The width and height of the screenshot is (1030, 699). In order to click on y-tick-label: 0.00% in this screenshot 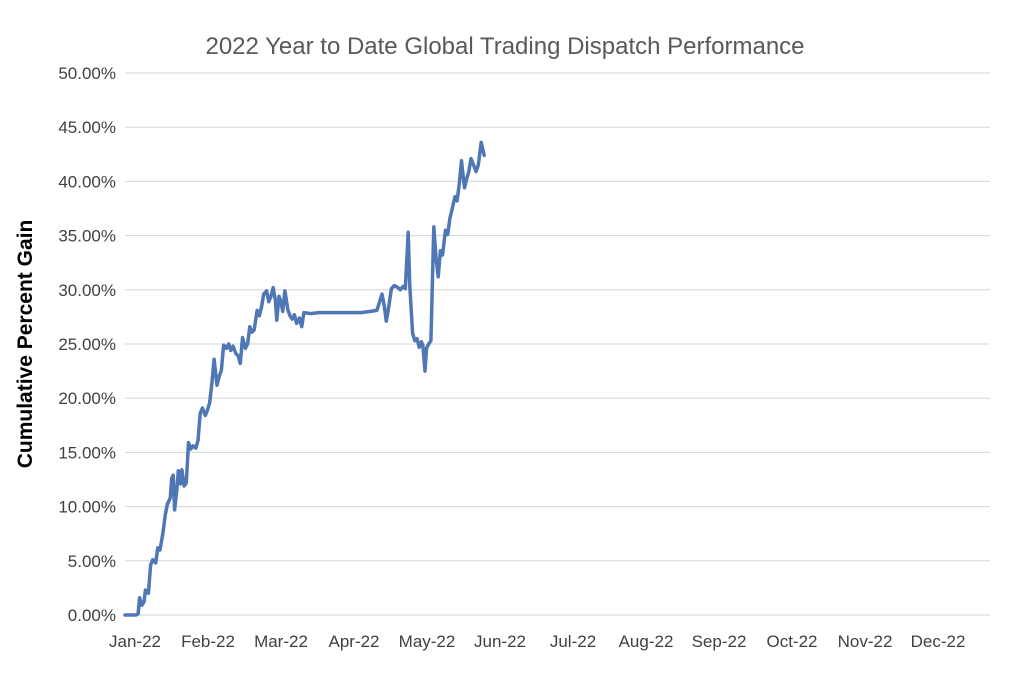, I will do `click(92, 615)`.